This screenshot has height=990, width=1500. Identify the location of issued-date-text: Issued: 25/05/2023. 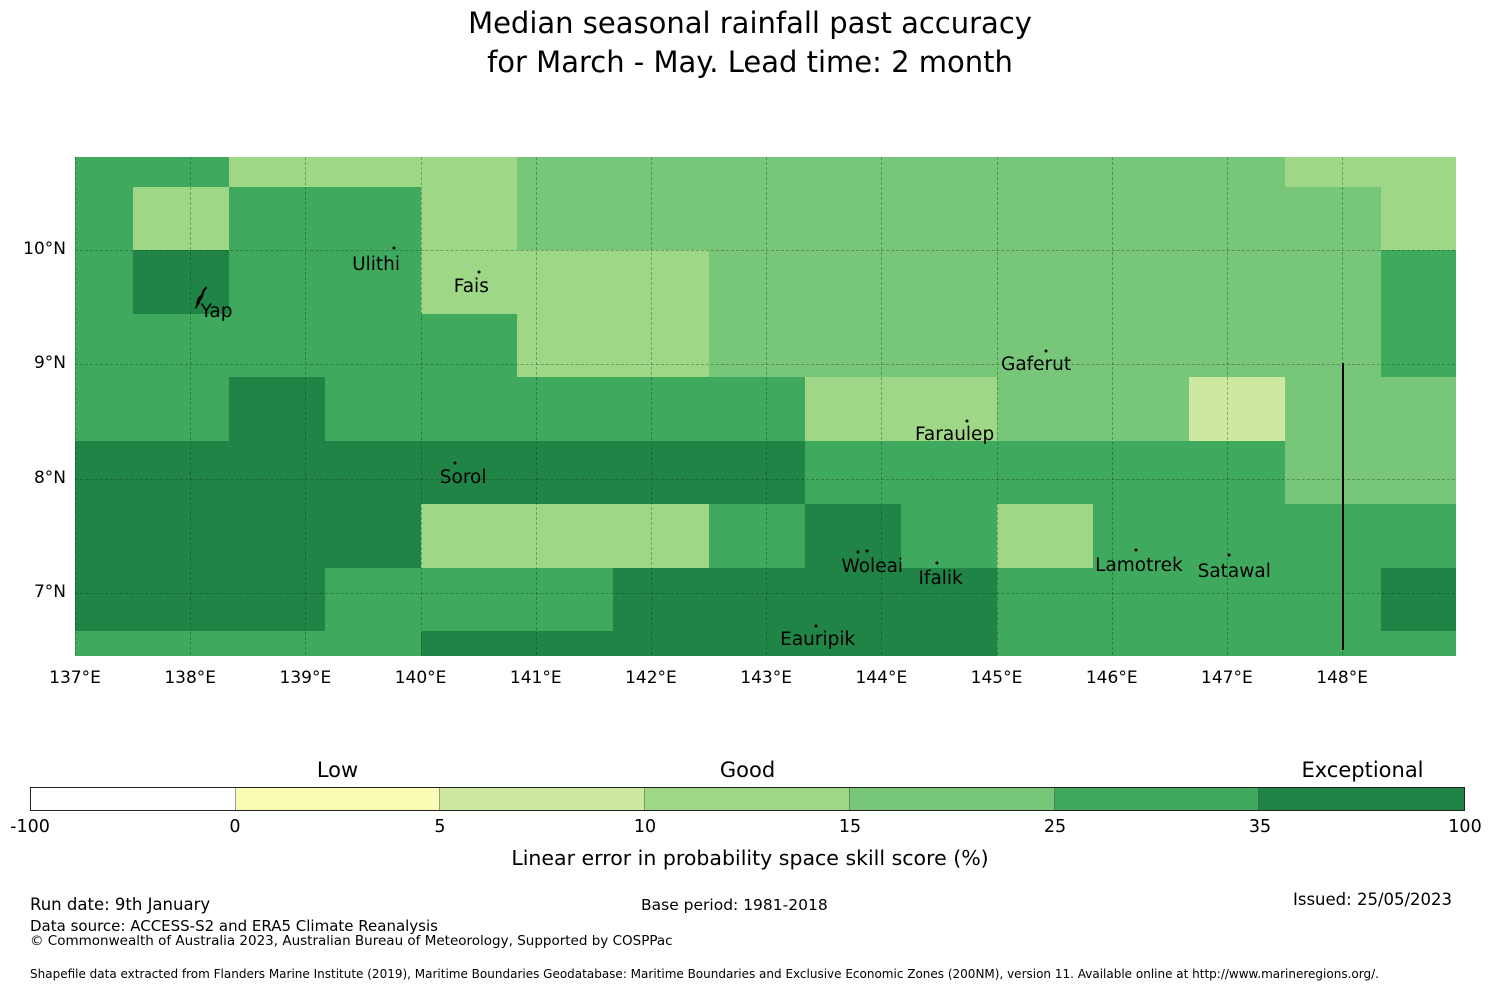
(1373, 899).